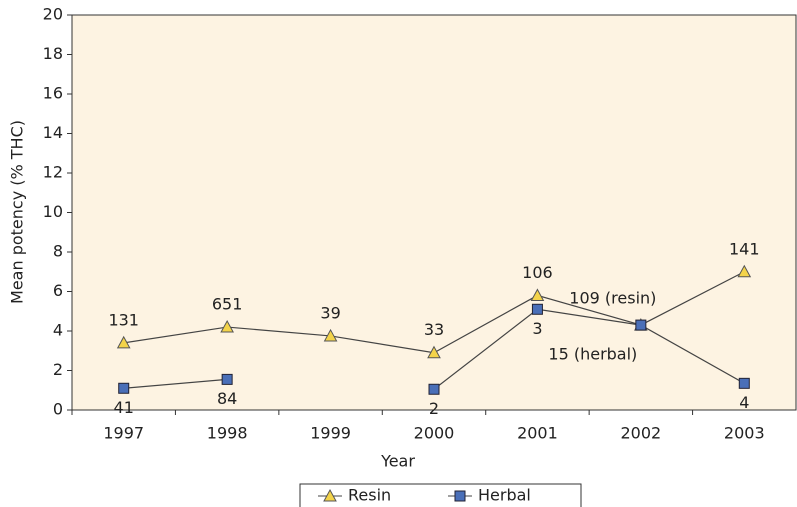 This screenshot has height=507, width=797. Describe the element at coordinates (434, 433) in the screenshot. I see `x-tick-label: 2000` at that location.